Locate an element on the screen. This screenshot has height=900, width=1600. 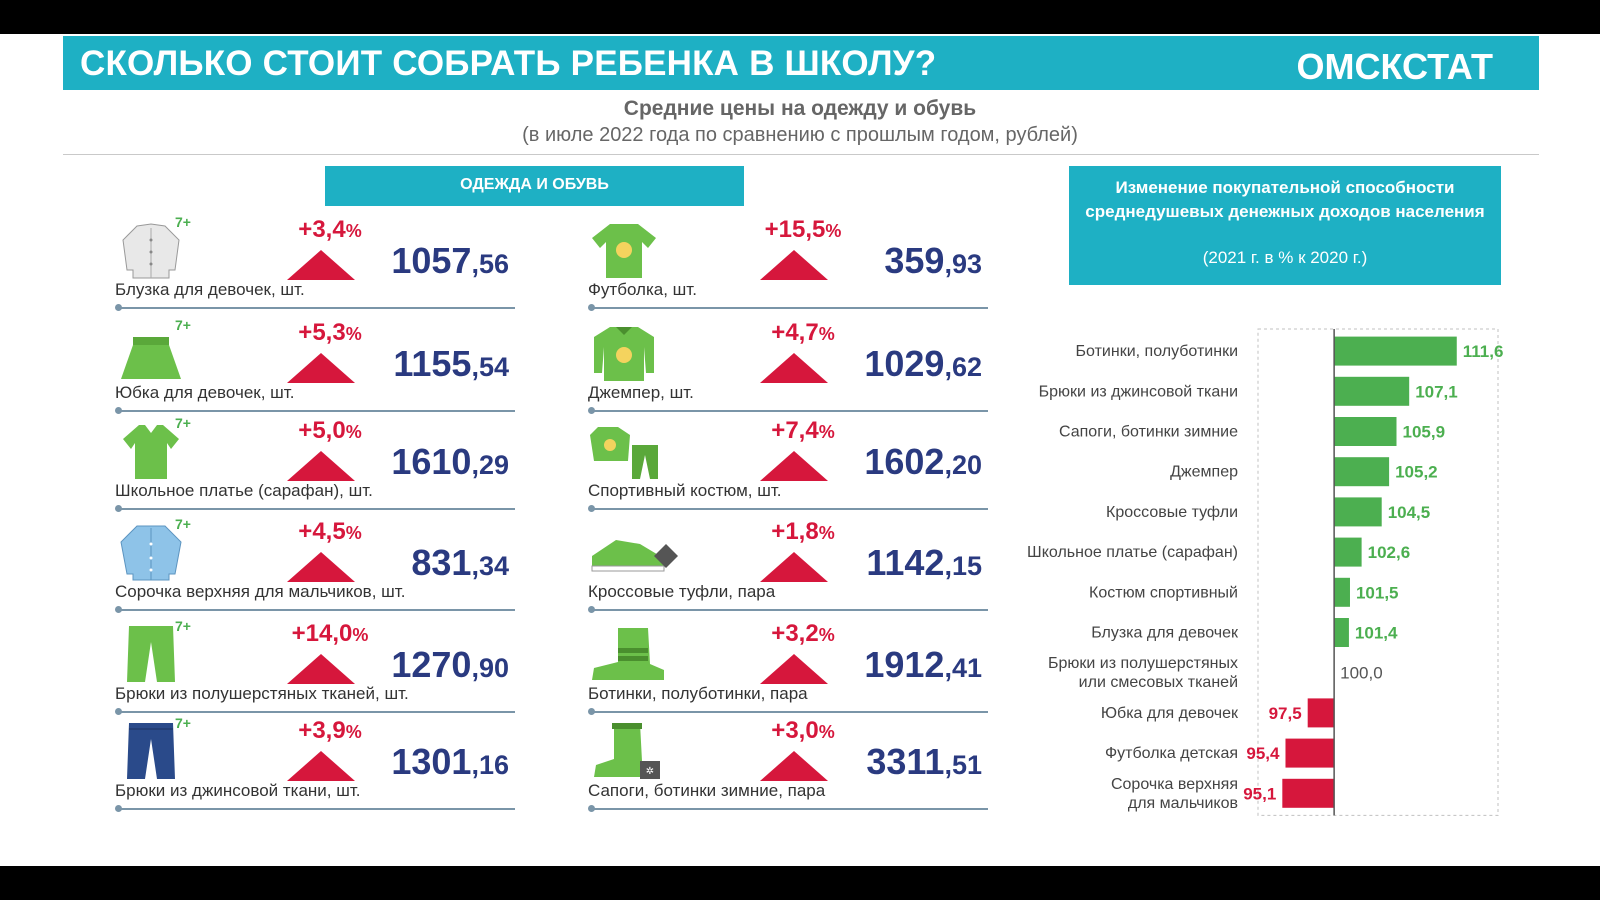
chart-value-label: 100,0 is located at coordinates (1361, 673).